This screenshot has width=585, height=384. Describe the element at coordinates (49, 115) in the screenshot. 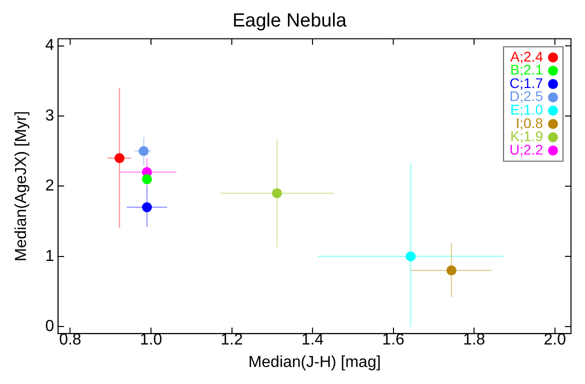

I see `y-tick-label: 3` at that location.